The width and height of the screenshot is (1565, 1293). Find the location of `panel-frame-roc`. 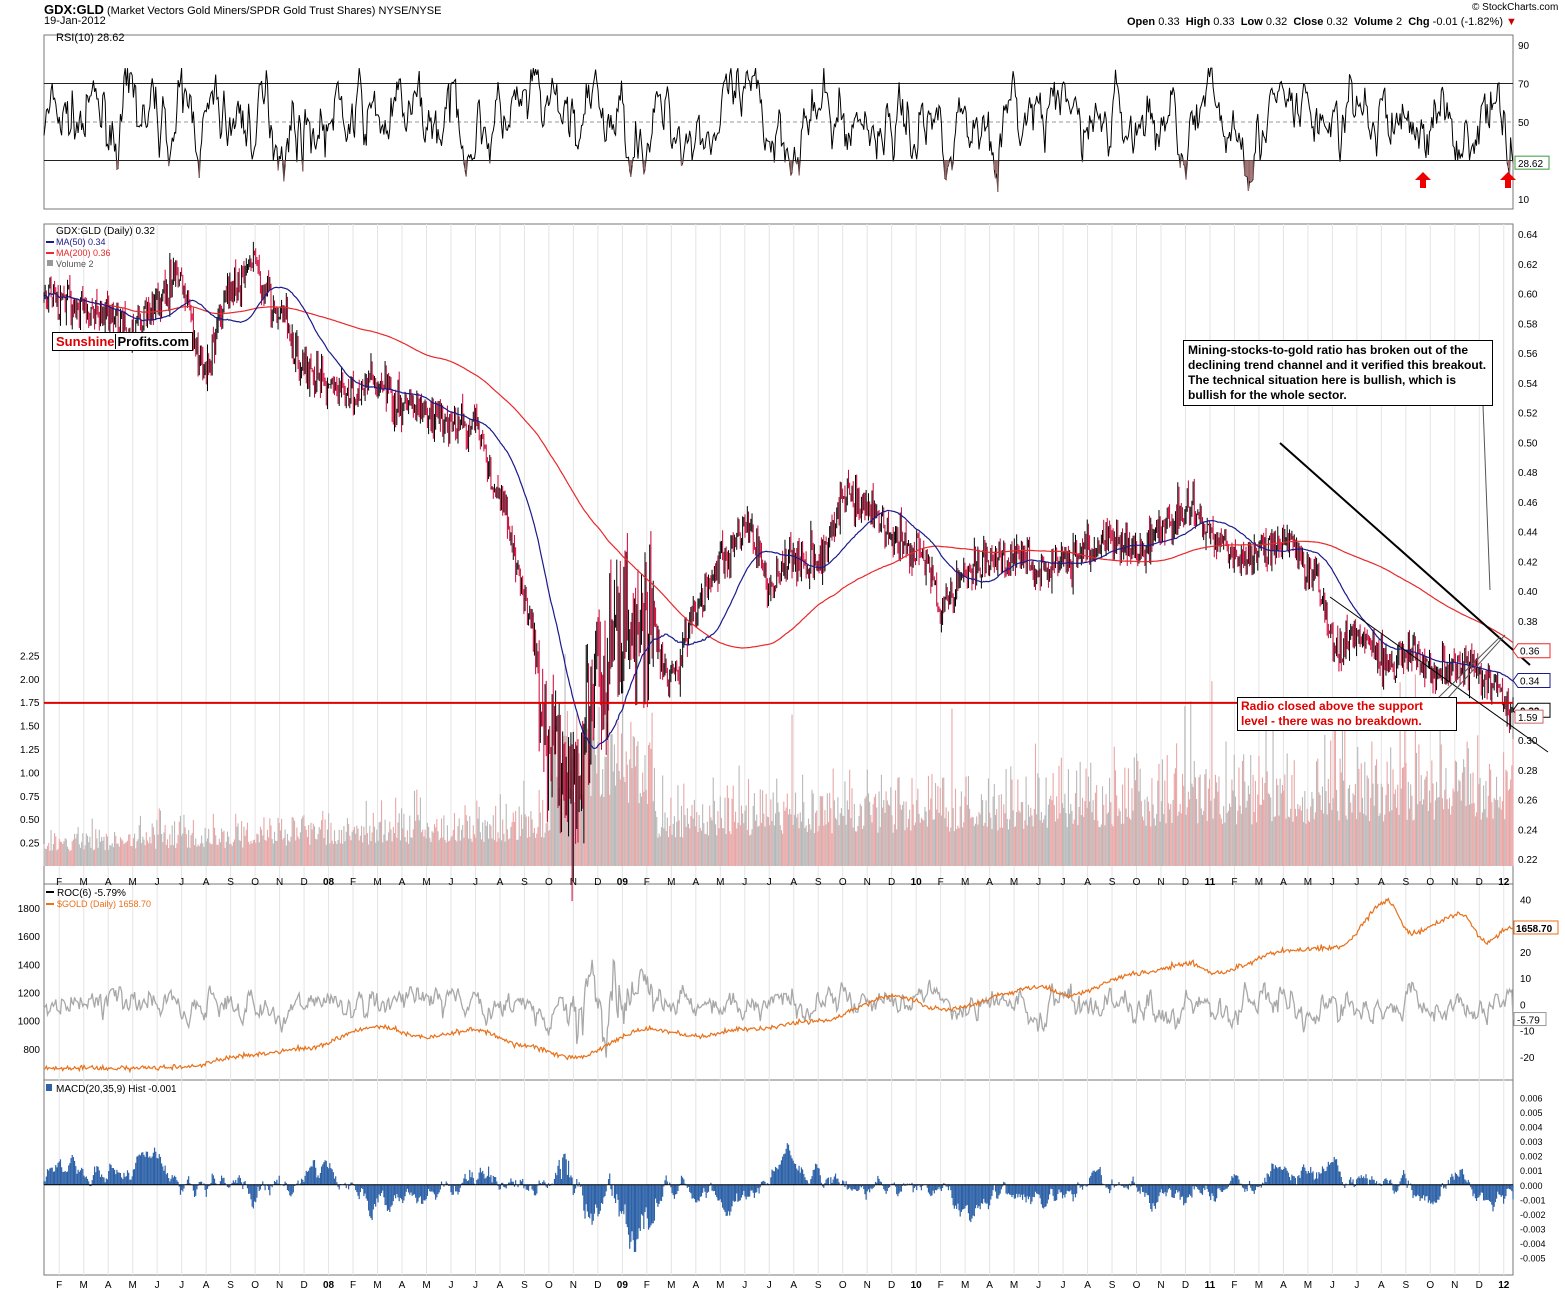

panel-frame-roc is located at coordinates (778, 982).